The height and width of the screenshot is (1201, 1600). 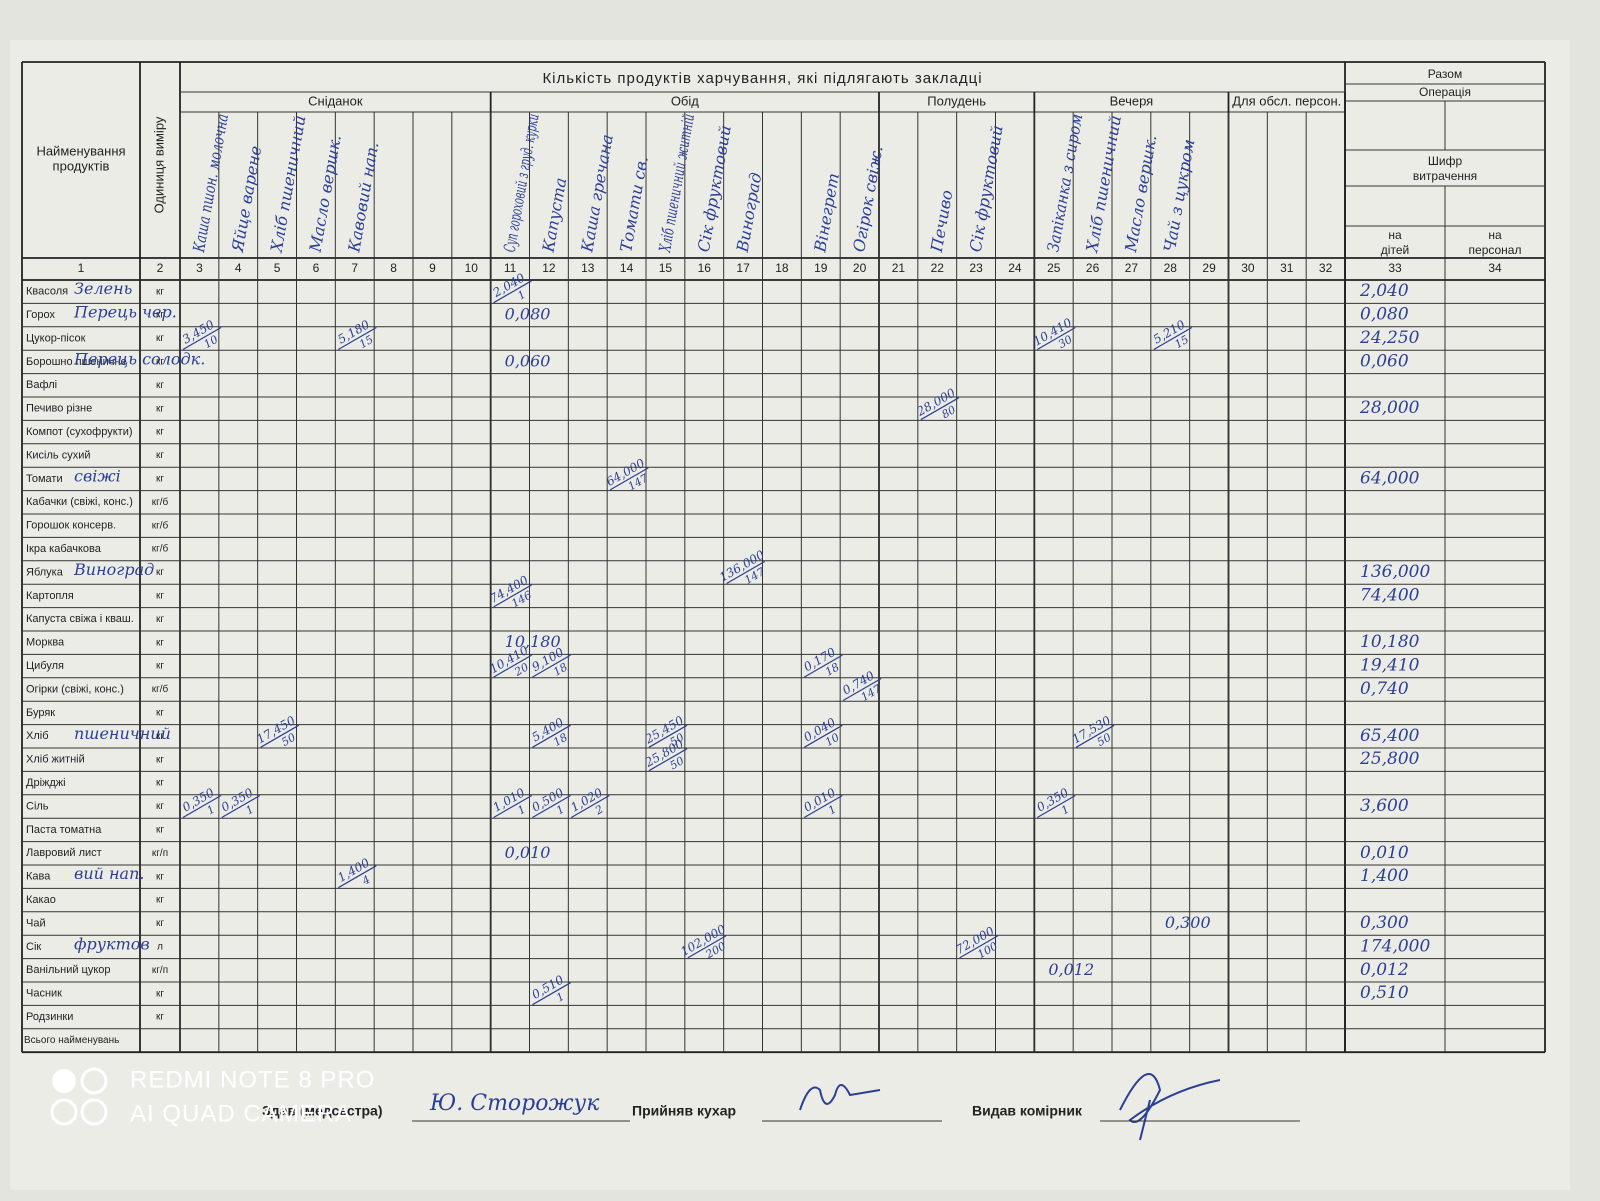 I want to click on column-number: 33, so click(x=1395, y=268).